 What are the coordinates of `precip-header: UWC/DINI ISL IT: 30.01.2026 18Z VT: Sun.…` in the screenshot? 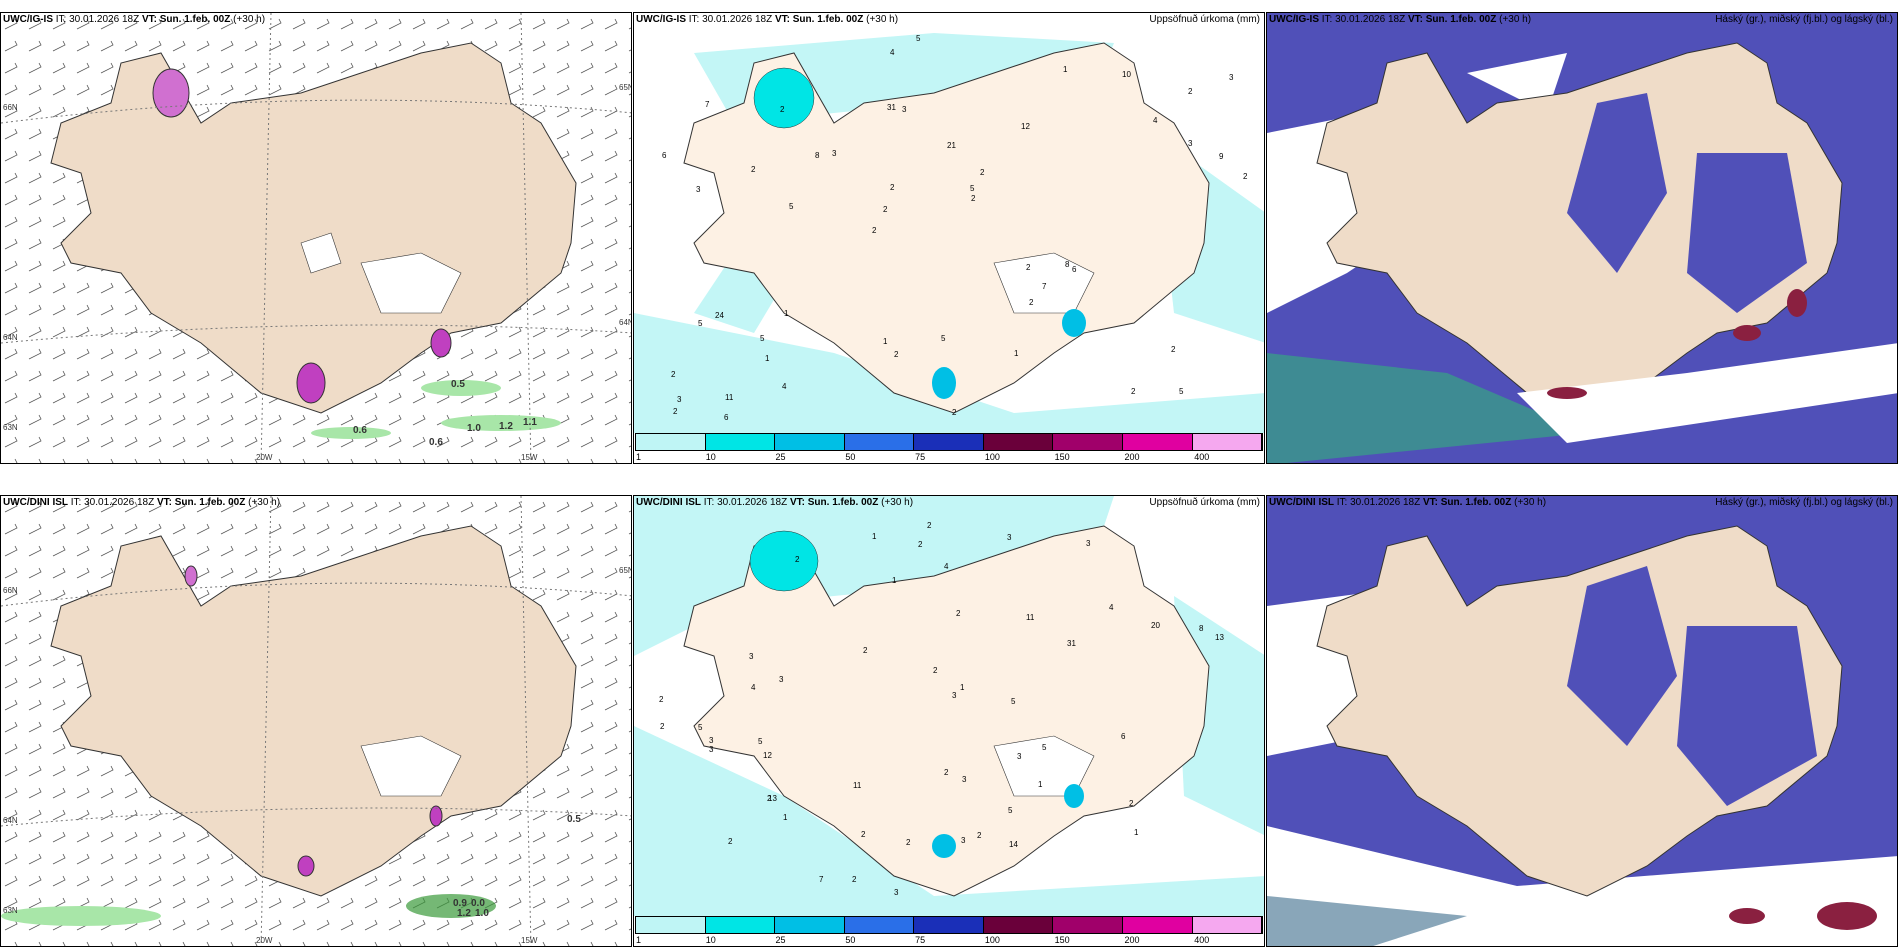 It's located at (775, 502).